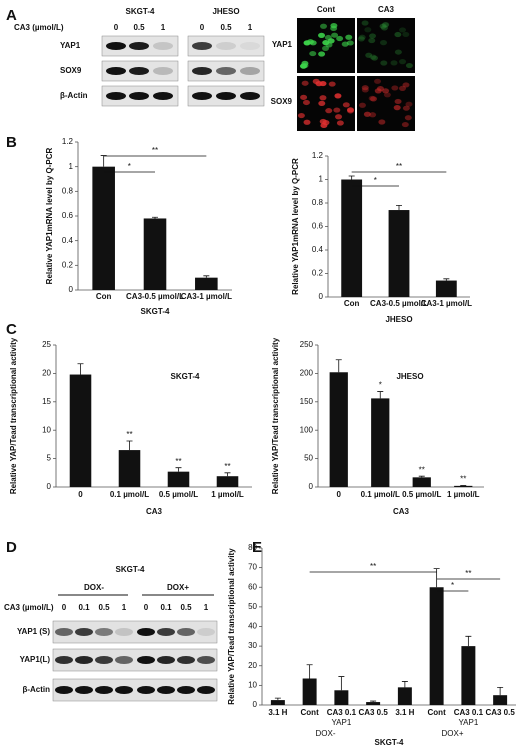 This screenshot has height=747, width=520. What do you see at coordinates (318, 155) in the screenshot?
I see `y-tick-label: 1.2` at bounding box center [318, 155].